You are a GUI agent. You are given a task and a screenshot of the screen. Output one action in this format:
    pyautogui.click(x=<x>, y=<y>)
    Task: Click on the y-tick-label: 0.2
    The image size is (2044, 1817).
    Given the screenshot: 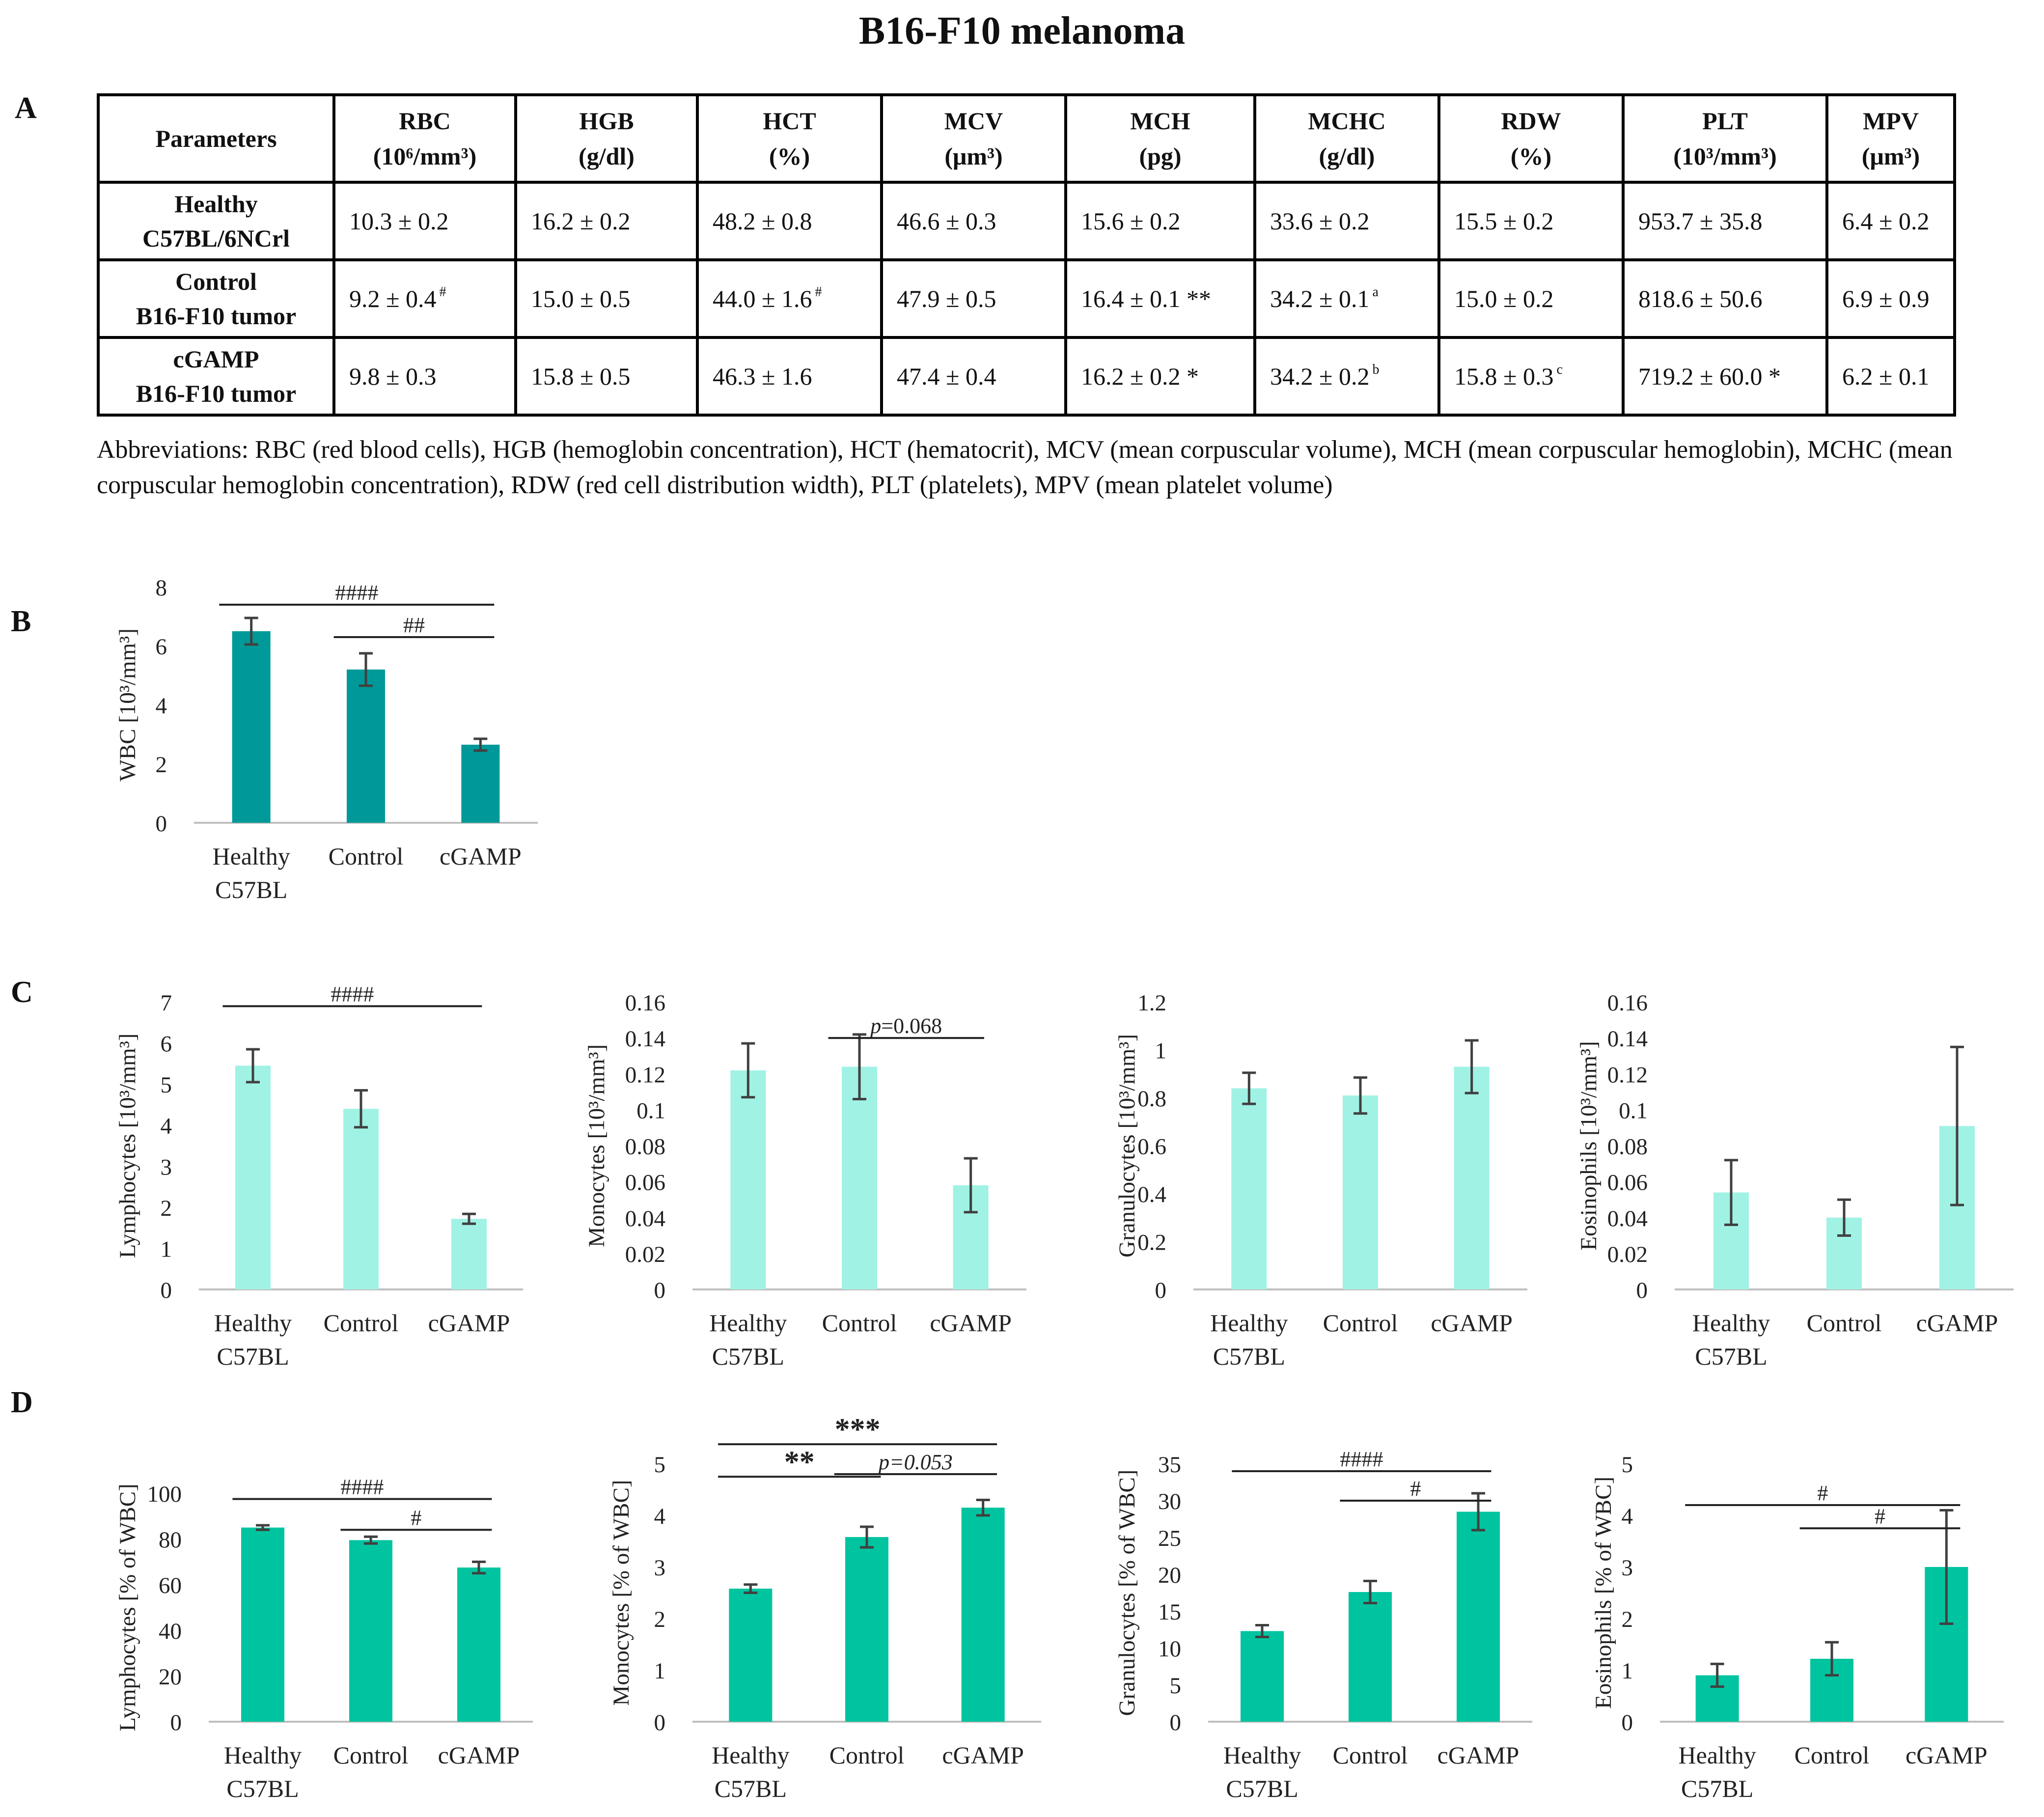 What is the action you would take?
    pyautogui.click(x=1151, y=1243)
    